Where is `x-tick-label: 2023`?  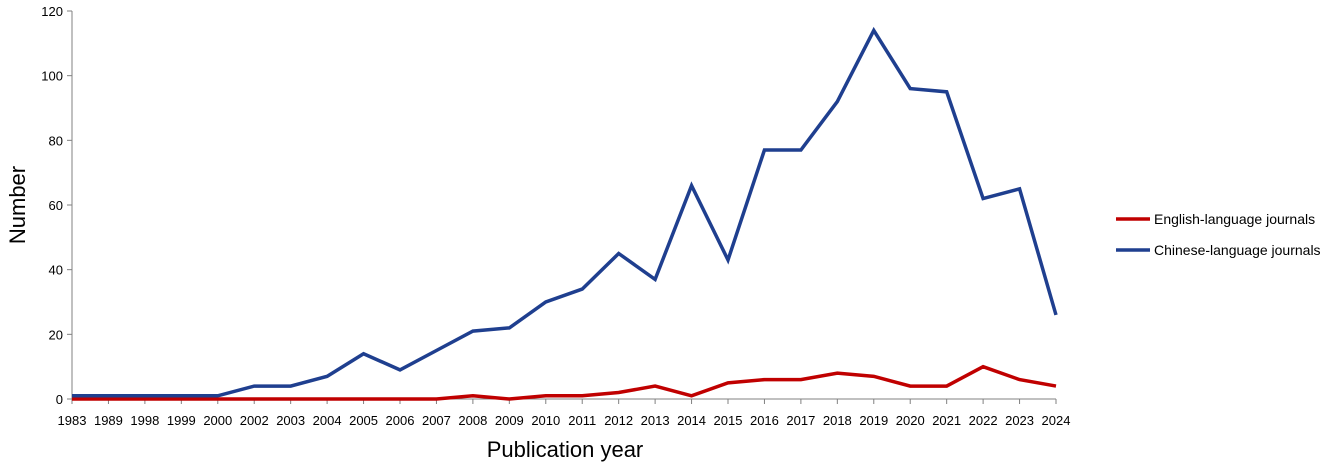
x-tick-label: 2023 is located at coordinates (1019, 420).